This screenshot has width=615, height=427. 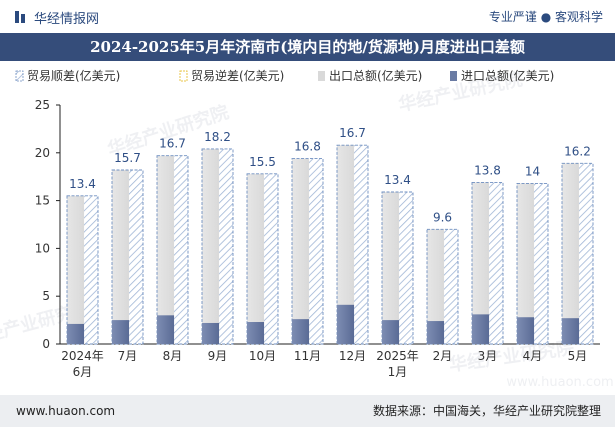 I want to click on x-tick-label: 9月, so click(x=218, y=356).